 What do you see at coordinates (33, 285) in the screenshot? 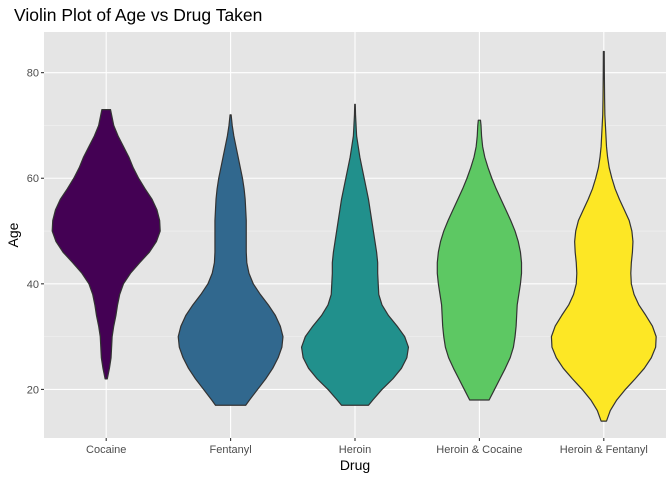
I see `y-tick-label: 40` at bounding box center [33, 285].